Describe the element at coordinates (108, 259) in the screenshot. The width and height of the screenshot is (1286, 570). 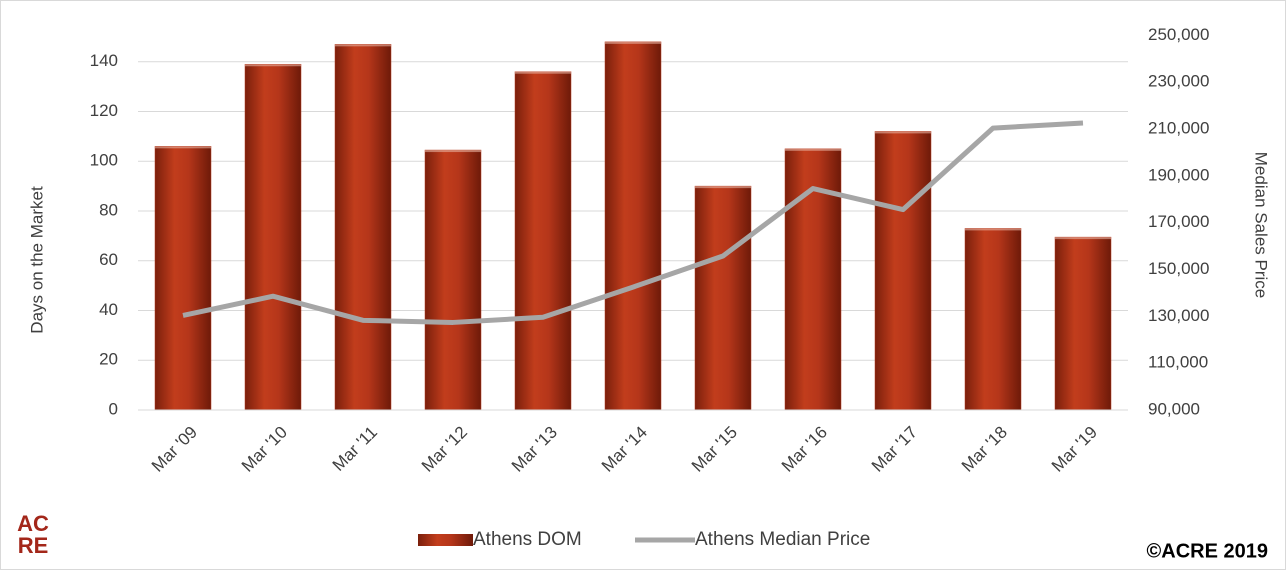
I see `y-tick-label: 60` at that location.